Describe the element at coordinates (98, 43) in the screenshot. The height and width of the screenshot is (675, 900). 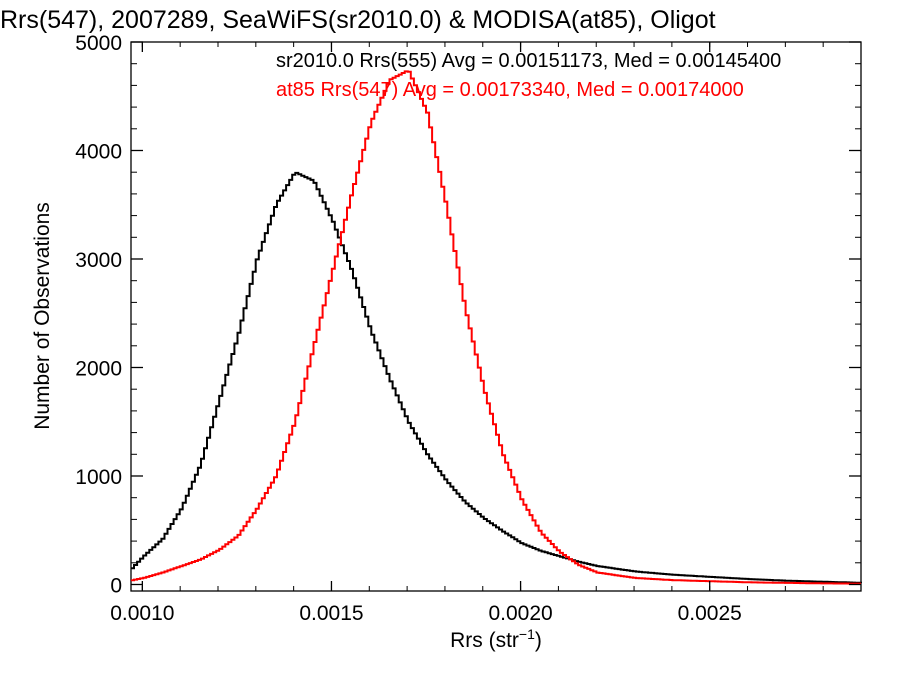
I see `y-tick-label: 5000` at that location.